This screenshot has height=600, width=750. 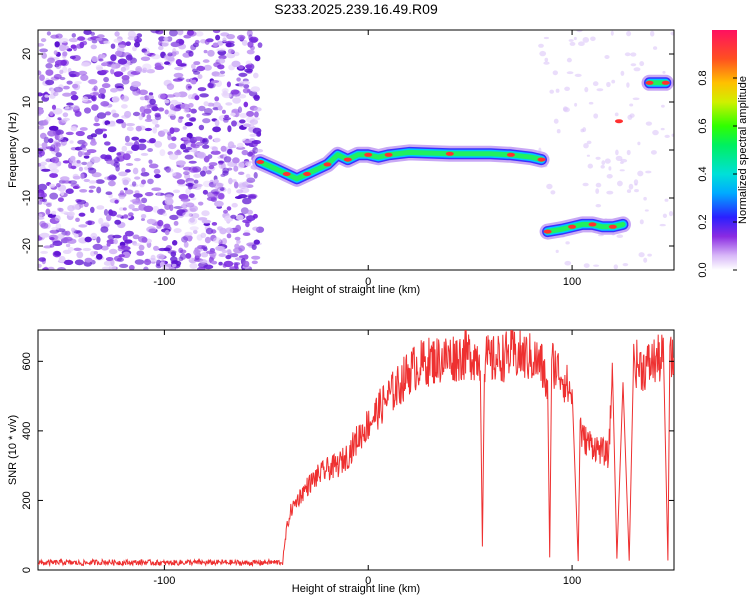 What do you see at coordinates (703, 173) in the screenshot?
I see `colorbar-tick-label: 0.4` at bounding box center [703, 173].